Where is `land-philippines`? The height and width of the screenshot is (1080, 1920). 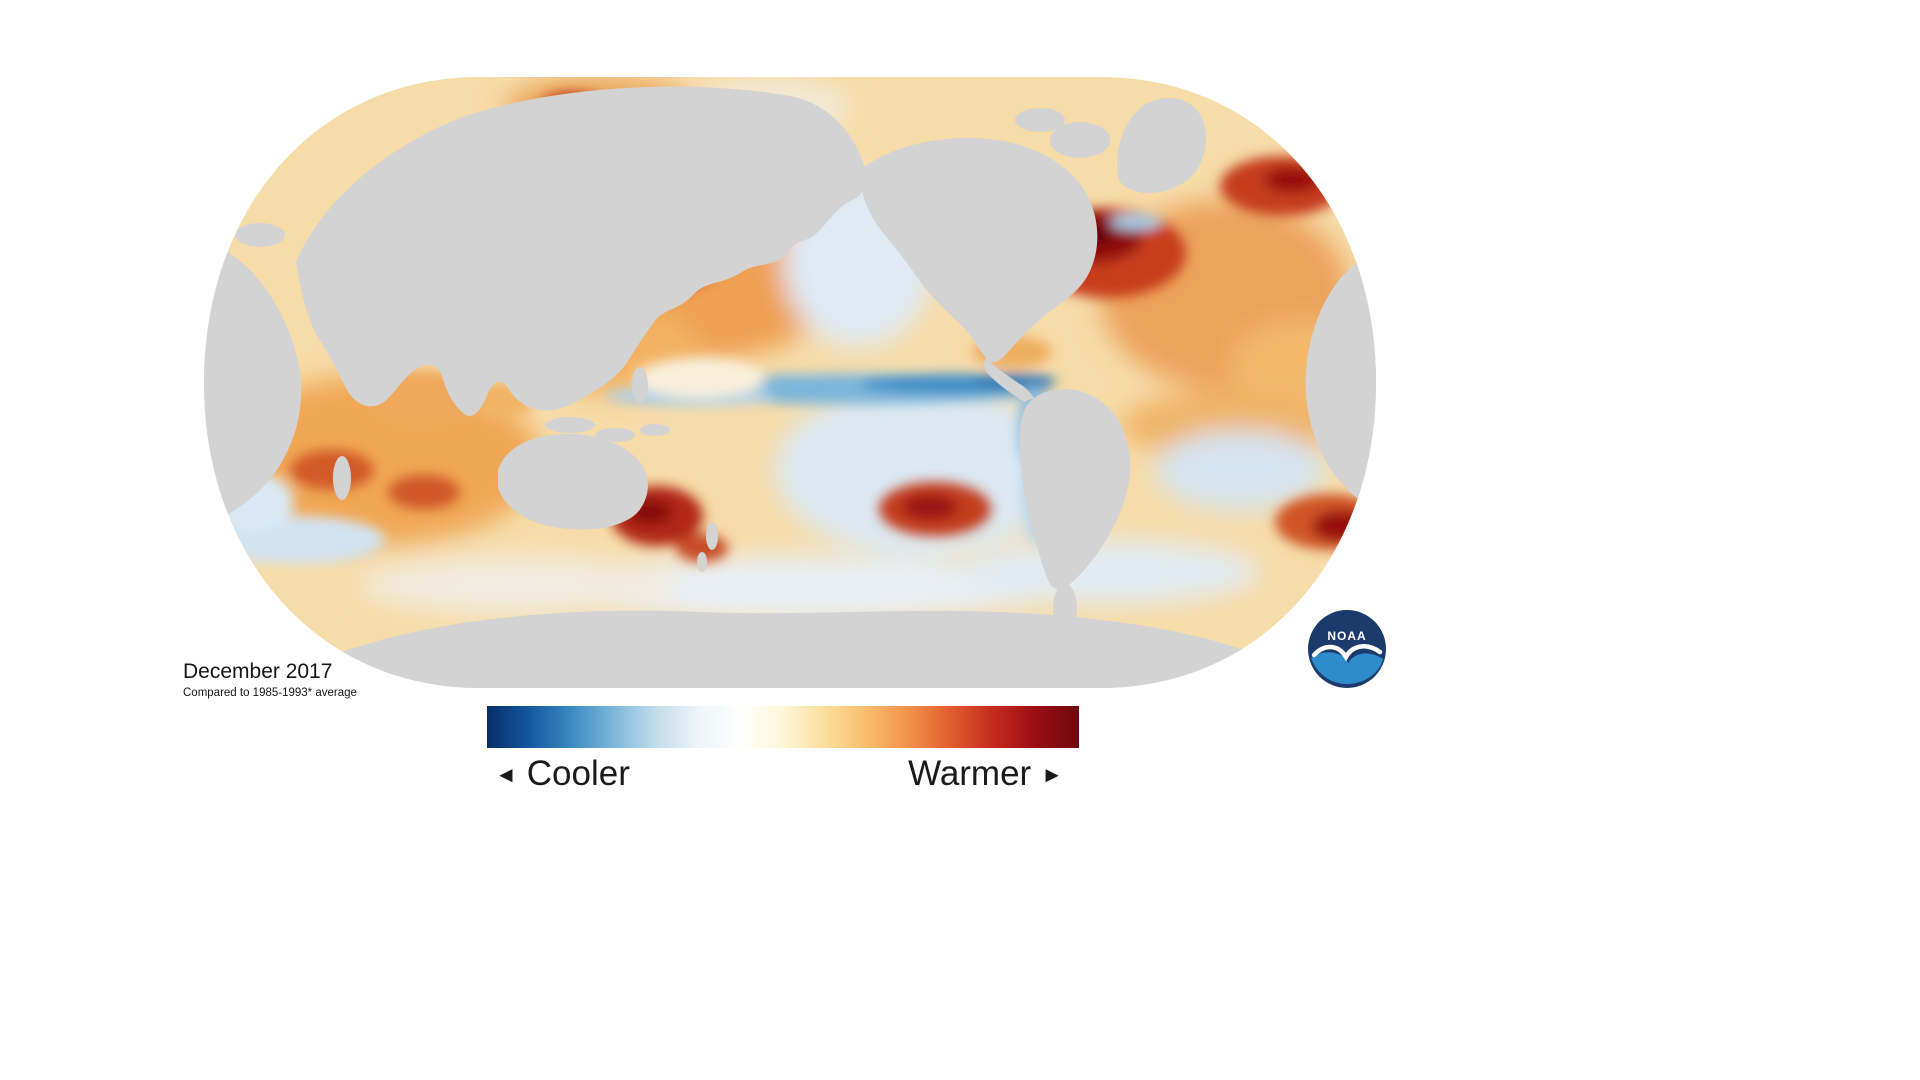
land-philippines is located at coordinates (640, 385).